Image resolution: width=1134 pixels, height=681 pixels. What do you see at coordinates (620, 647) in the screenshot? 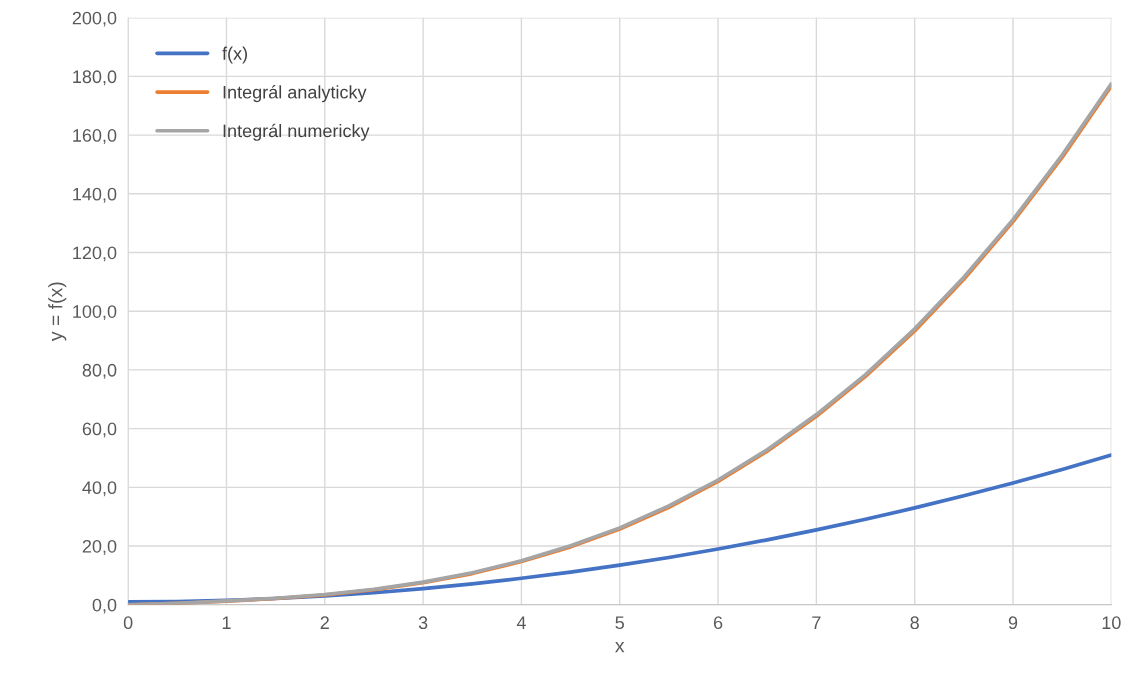
I see `x-axis-title: x` at bounding box center [620, 647].